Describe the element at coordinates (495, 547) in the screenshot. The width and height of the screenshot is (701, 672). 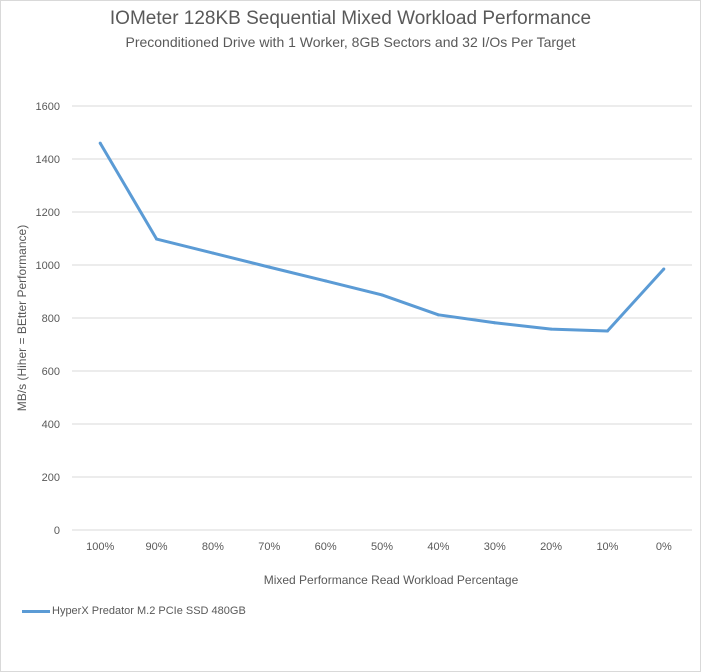
I see `x-tick-label: 30%` at that location.